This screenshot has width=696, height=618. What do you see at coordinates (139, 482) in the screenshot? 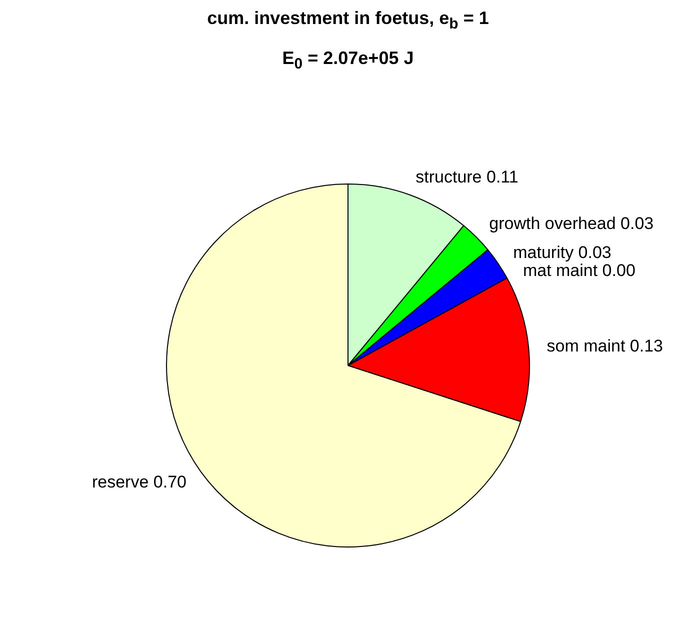
I see `slice-label: reserve 0.70` at bounding box center [139, 482].